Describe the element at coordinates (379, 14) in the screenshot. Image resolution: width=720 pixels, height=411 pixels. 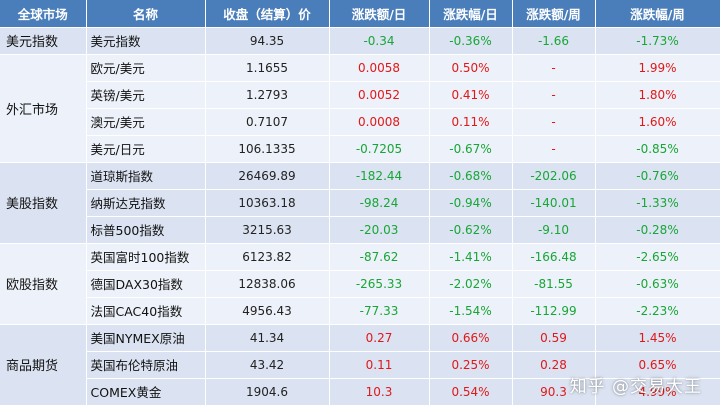
I see `header-change-day: 涨跌额/日` at that location.